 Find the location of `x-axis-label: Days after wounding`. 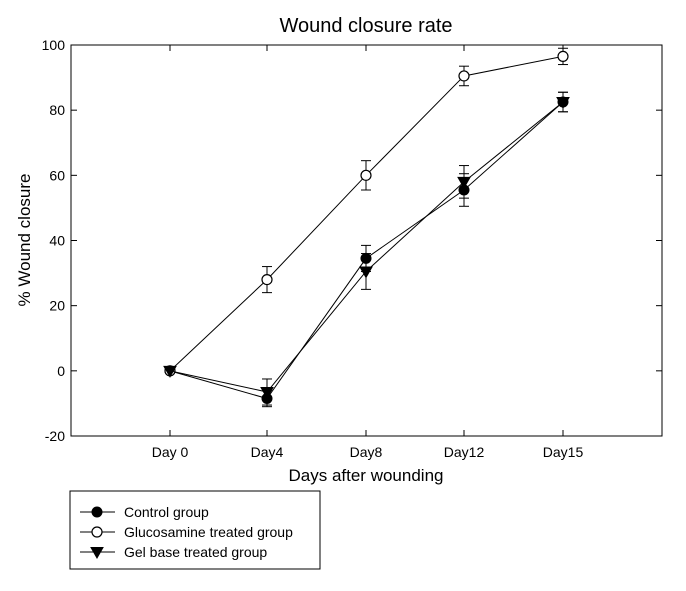

x-axis-label: Days after wounding is located at coordinates (366, 475).